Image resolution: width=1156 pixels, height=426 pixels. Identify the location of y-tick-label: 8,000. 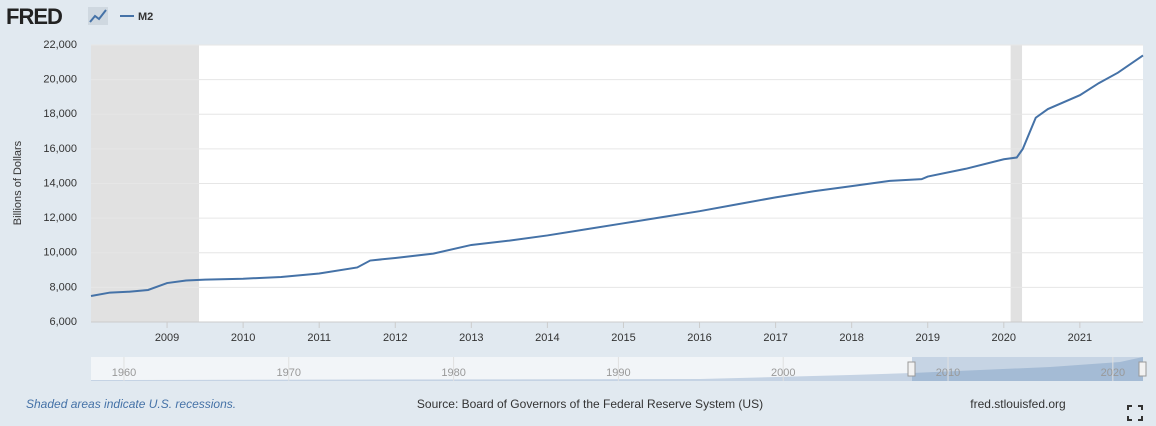
(63, 287).